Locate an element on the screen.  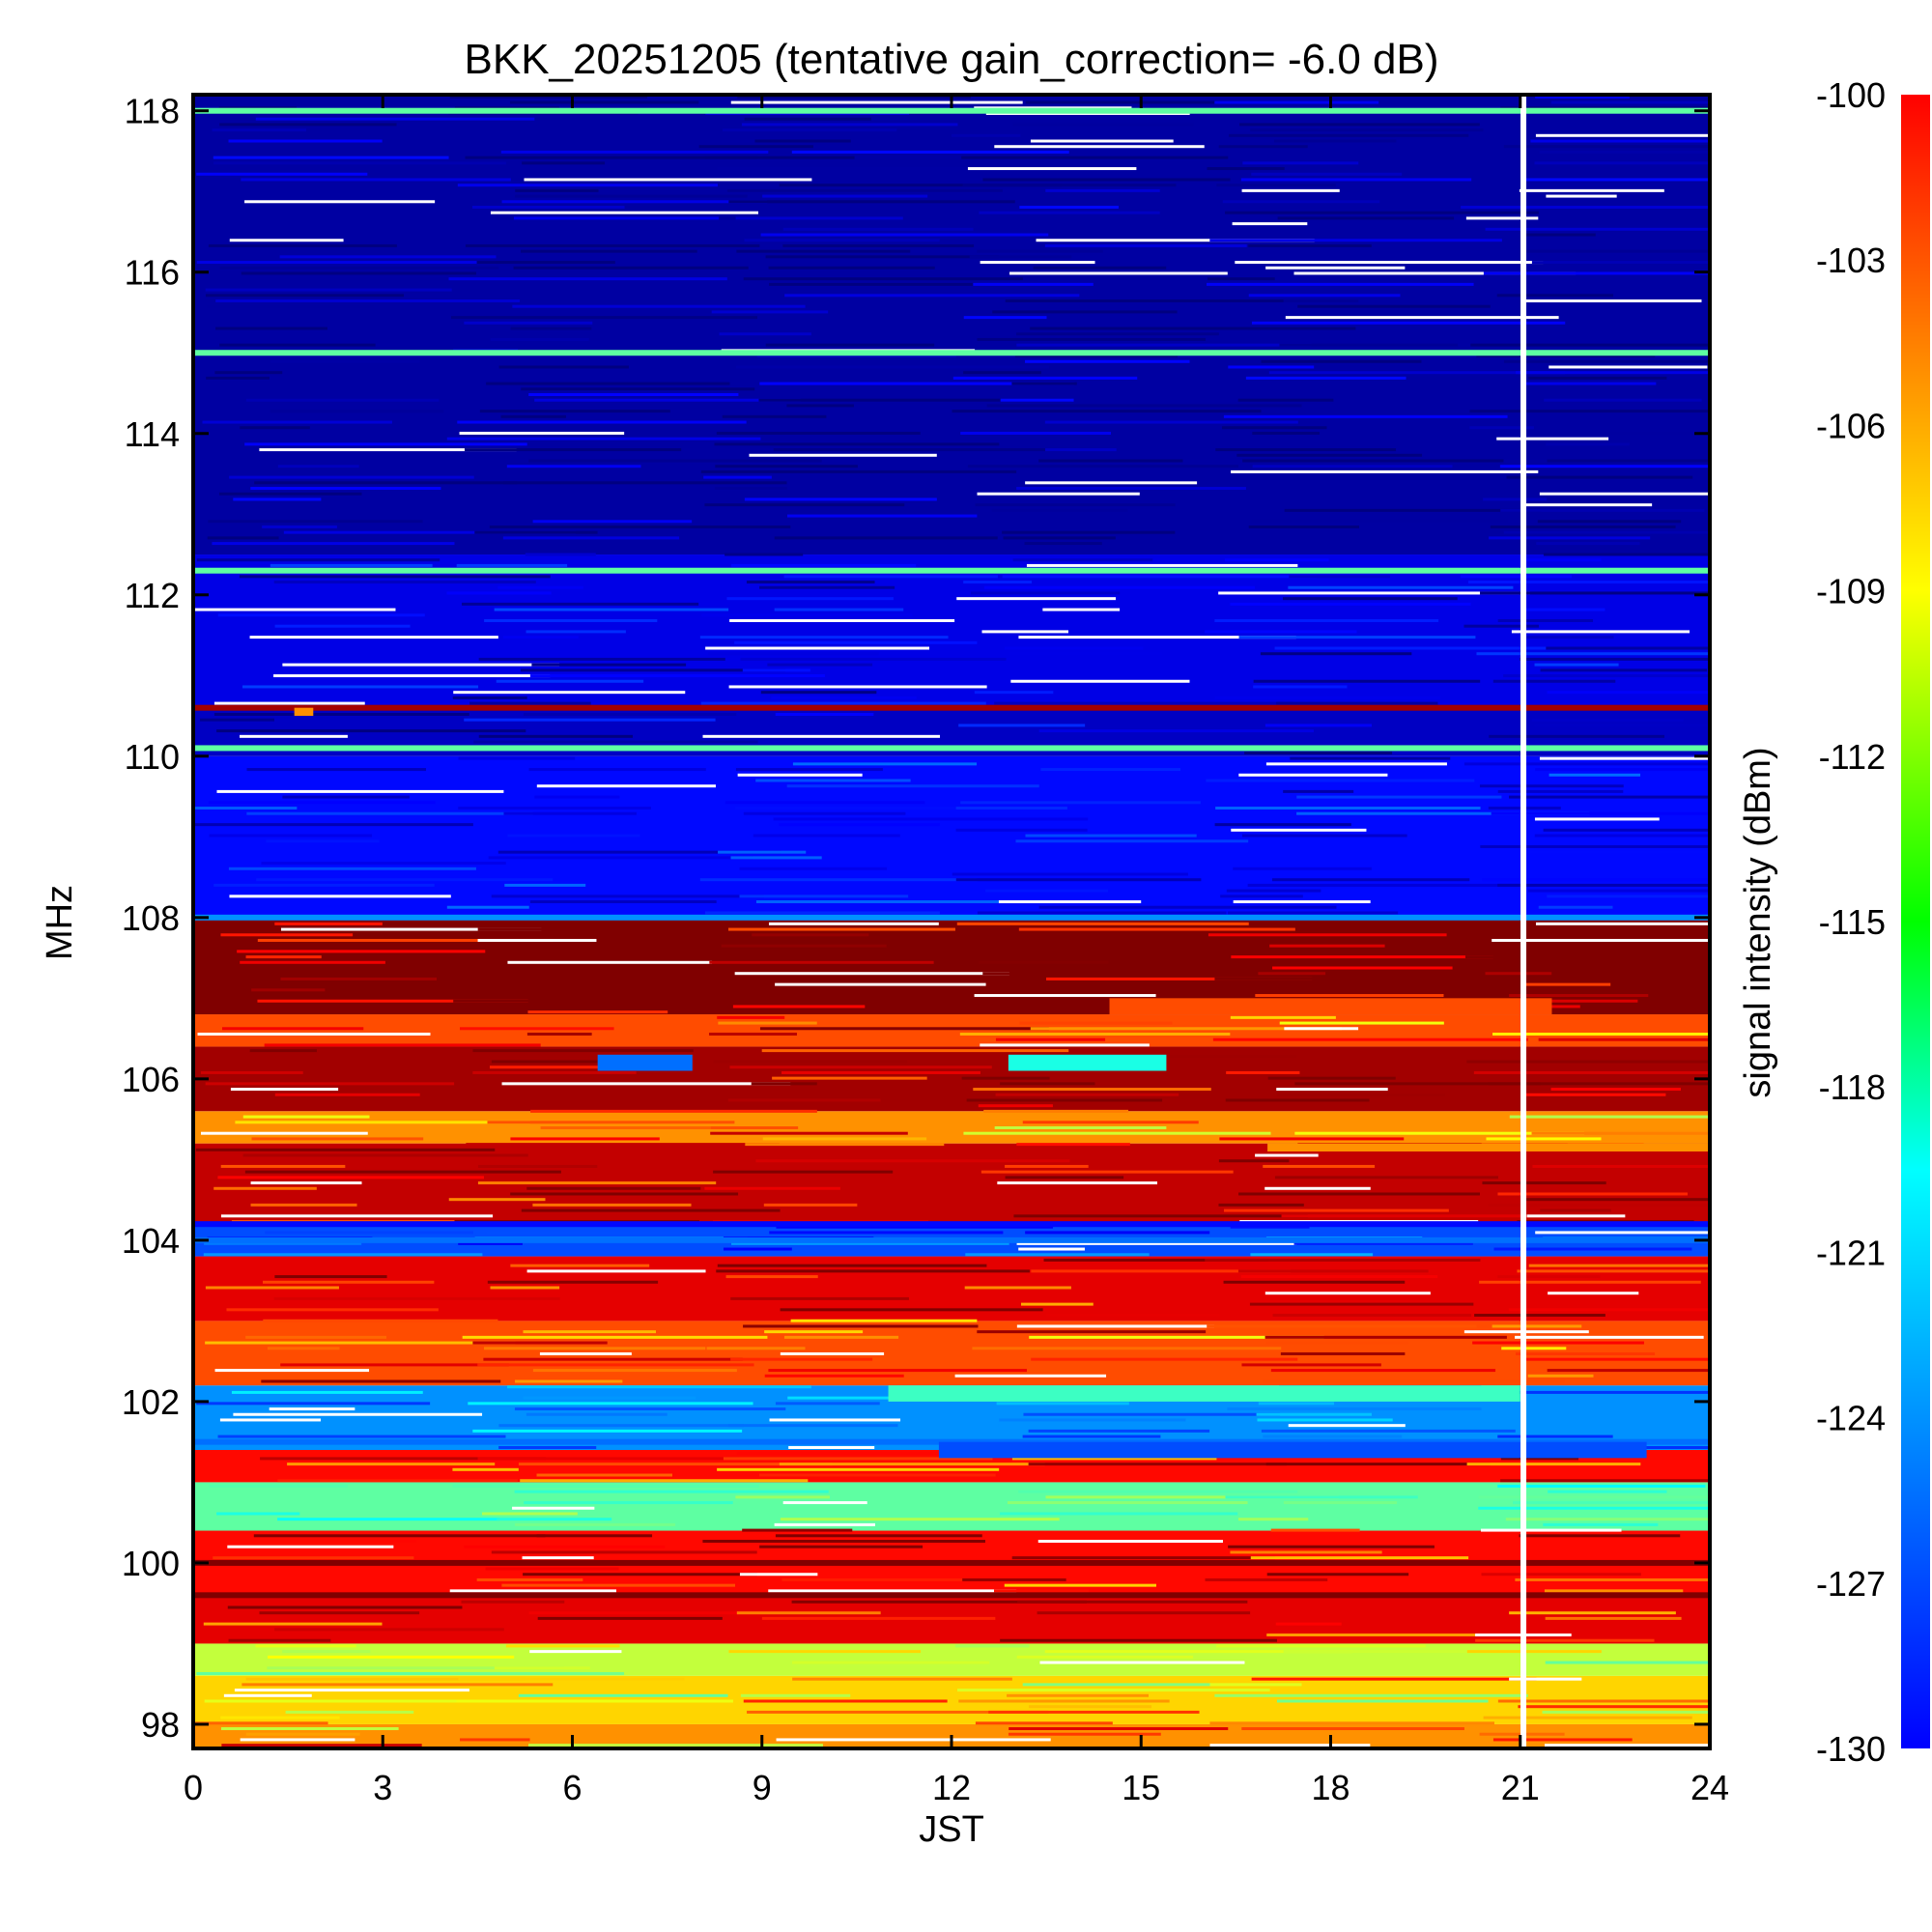
heatmap-line is located at coordinates (951, 1562).